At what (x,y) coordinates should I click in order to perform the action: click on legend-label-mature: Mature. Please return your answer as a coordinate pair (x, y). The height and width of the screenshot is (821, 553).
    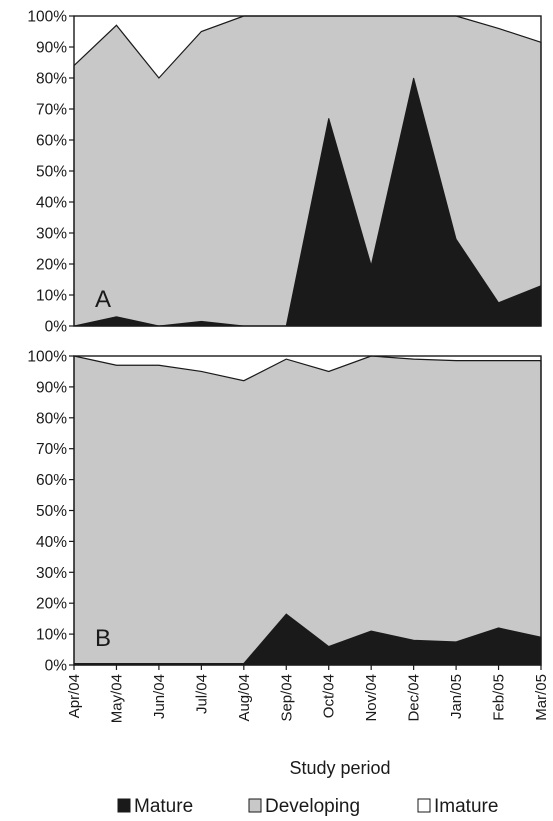
    Looking at the image, I should click on (163, 806).